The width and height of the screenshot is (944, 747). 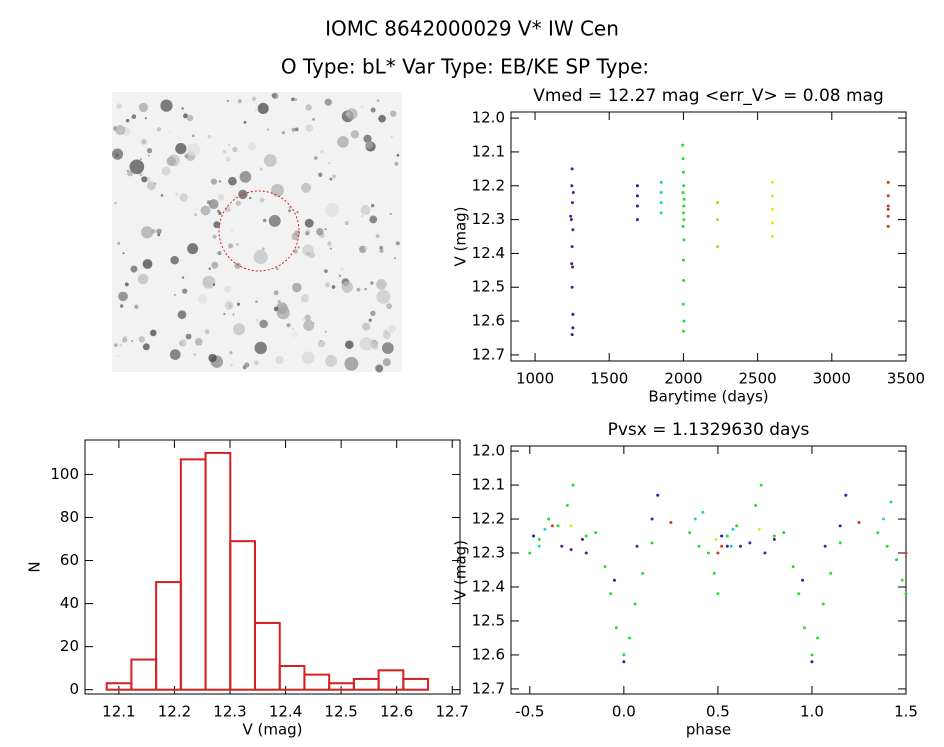 I want to click on y-tick-label: 80, so click(x=69, y=517).